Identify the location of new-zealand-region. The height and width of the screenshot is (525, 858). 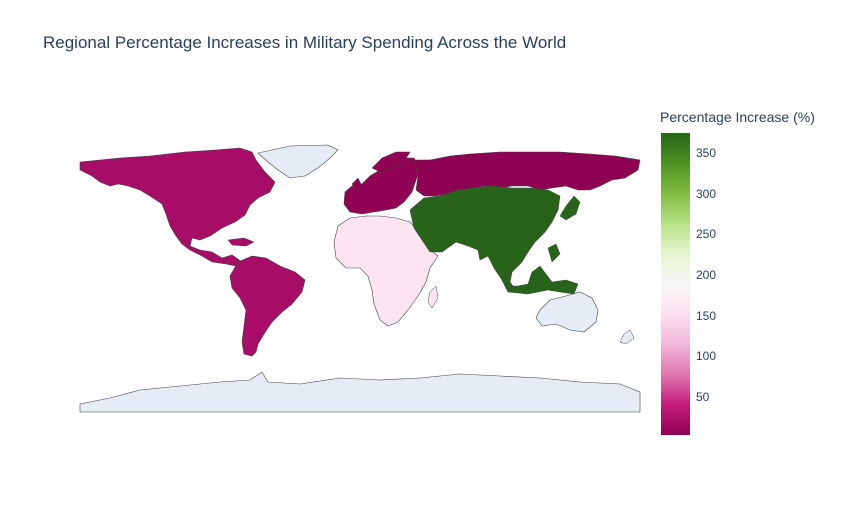
(627, 337).